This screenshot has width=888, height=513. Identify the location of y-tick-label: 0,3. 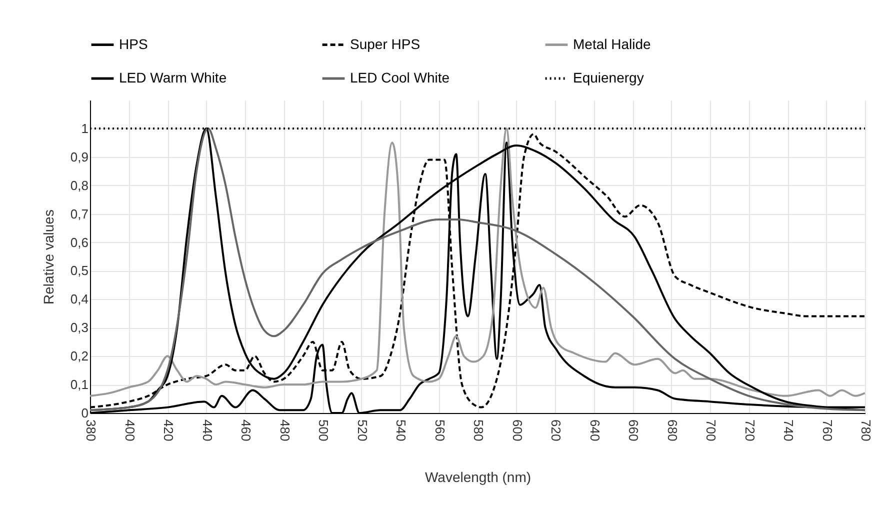
(79, 328).